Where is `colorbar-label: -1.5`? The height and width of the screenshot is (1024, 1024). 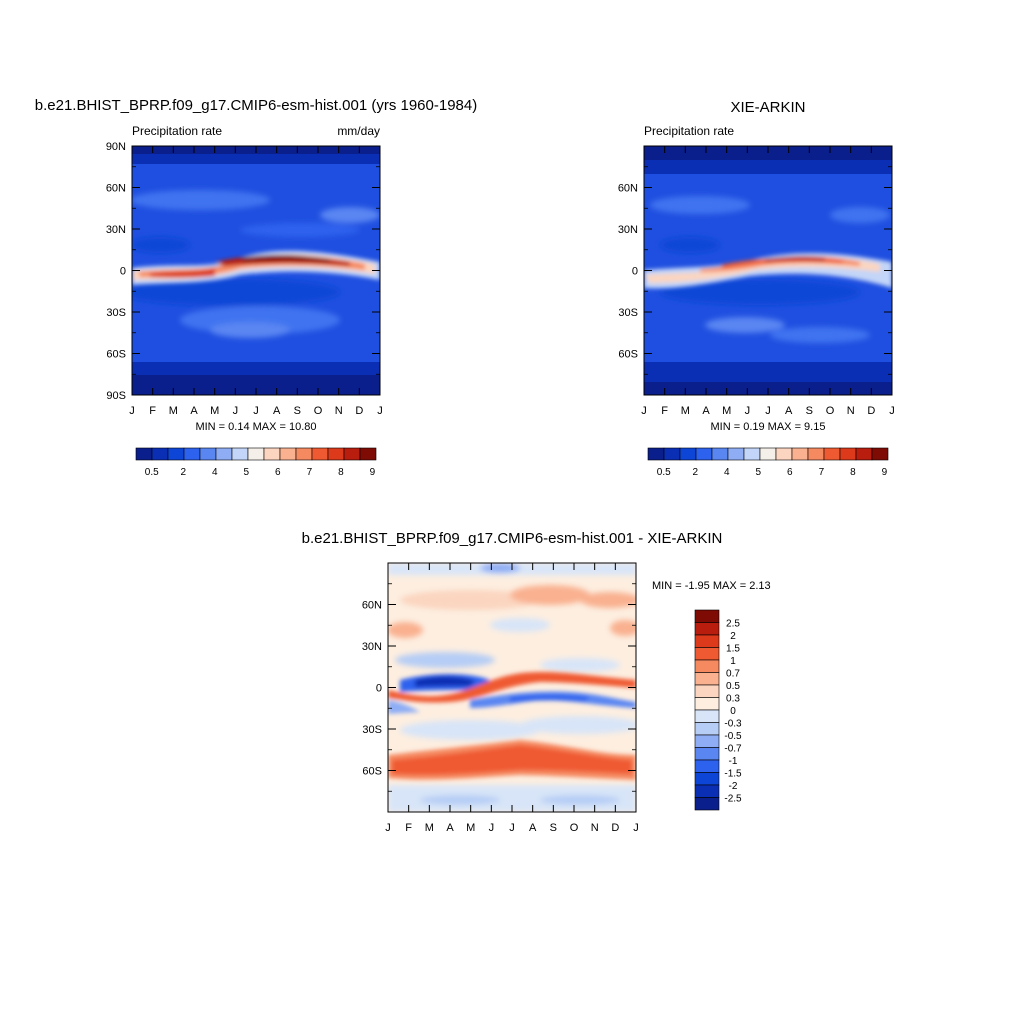 colorbar-label: -1.5 is located at coordinates (733, 774).